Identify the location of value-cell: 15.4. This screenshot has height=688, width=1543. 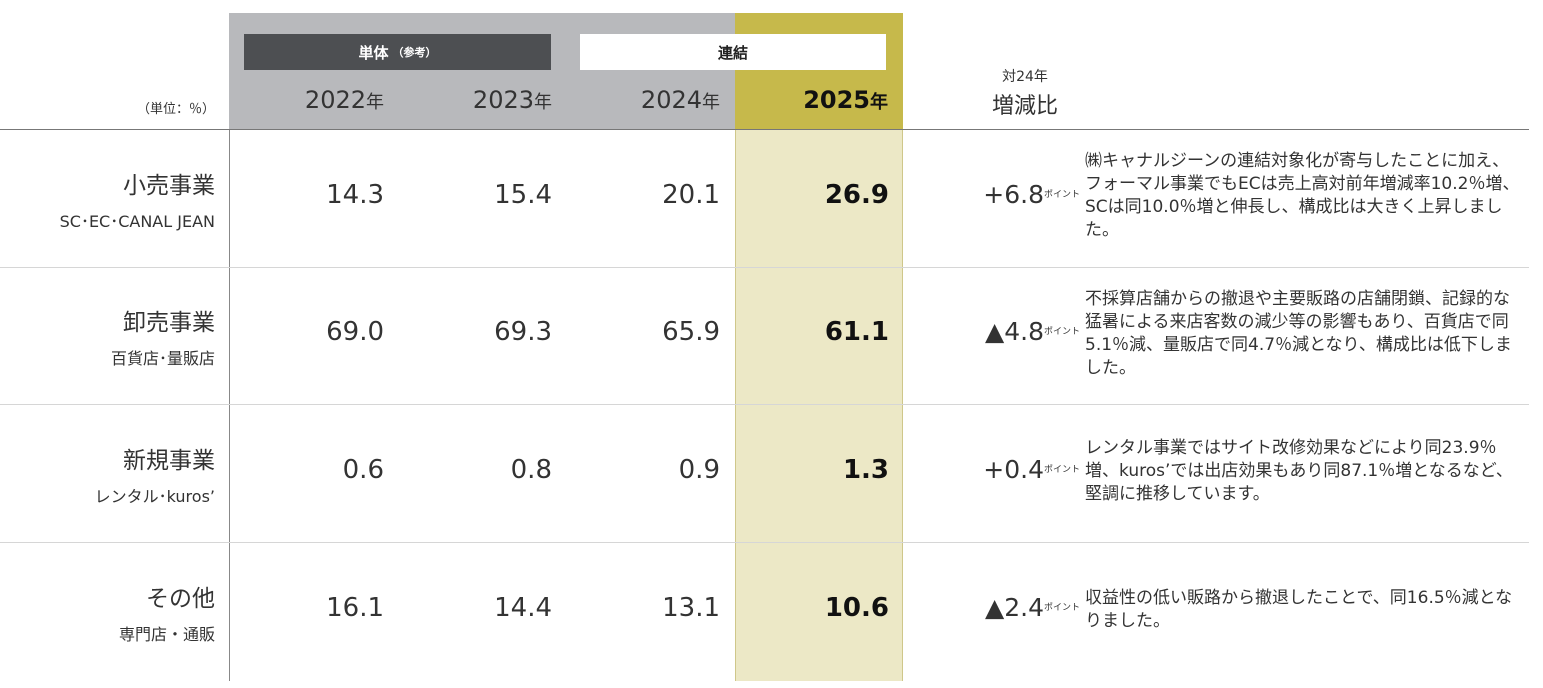
(523, 195).